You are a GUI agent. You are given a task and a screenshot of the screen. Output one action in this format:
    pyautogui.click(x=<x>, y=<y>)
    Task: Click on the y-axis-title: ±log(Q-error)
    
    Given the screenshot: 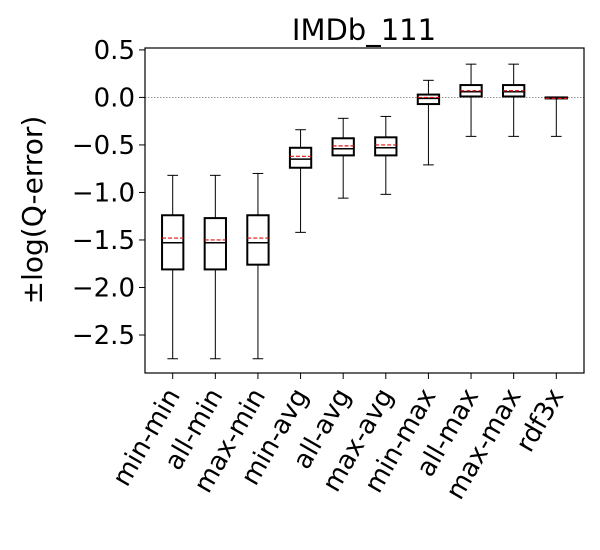 What is the action you would take?
    pyautogui.click(x=32, y=210)
    